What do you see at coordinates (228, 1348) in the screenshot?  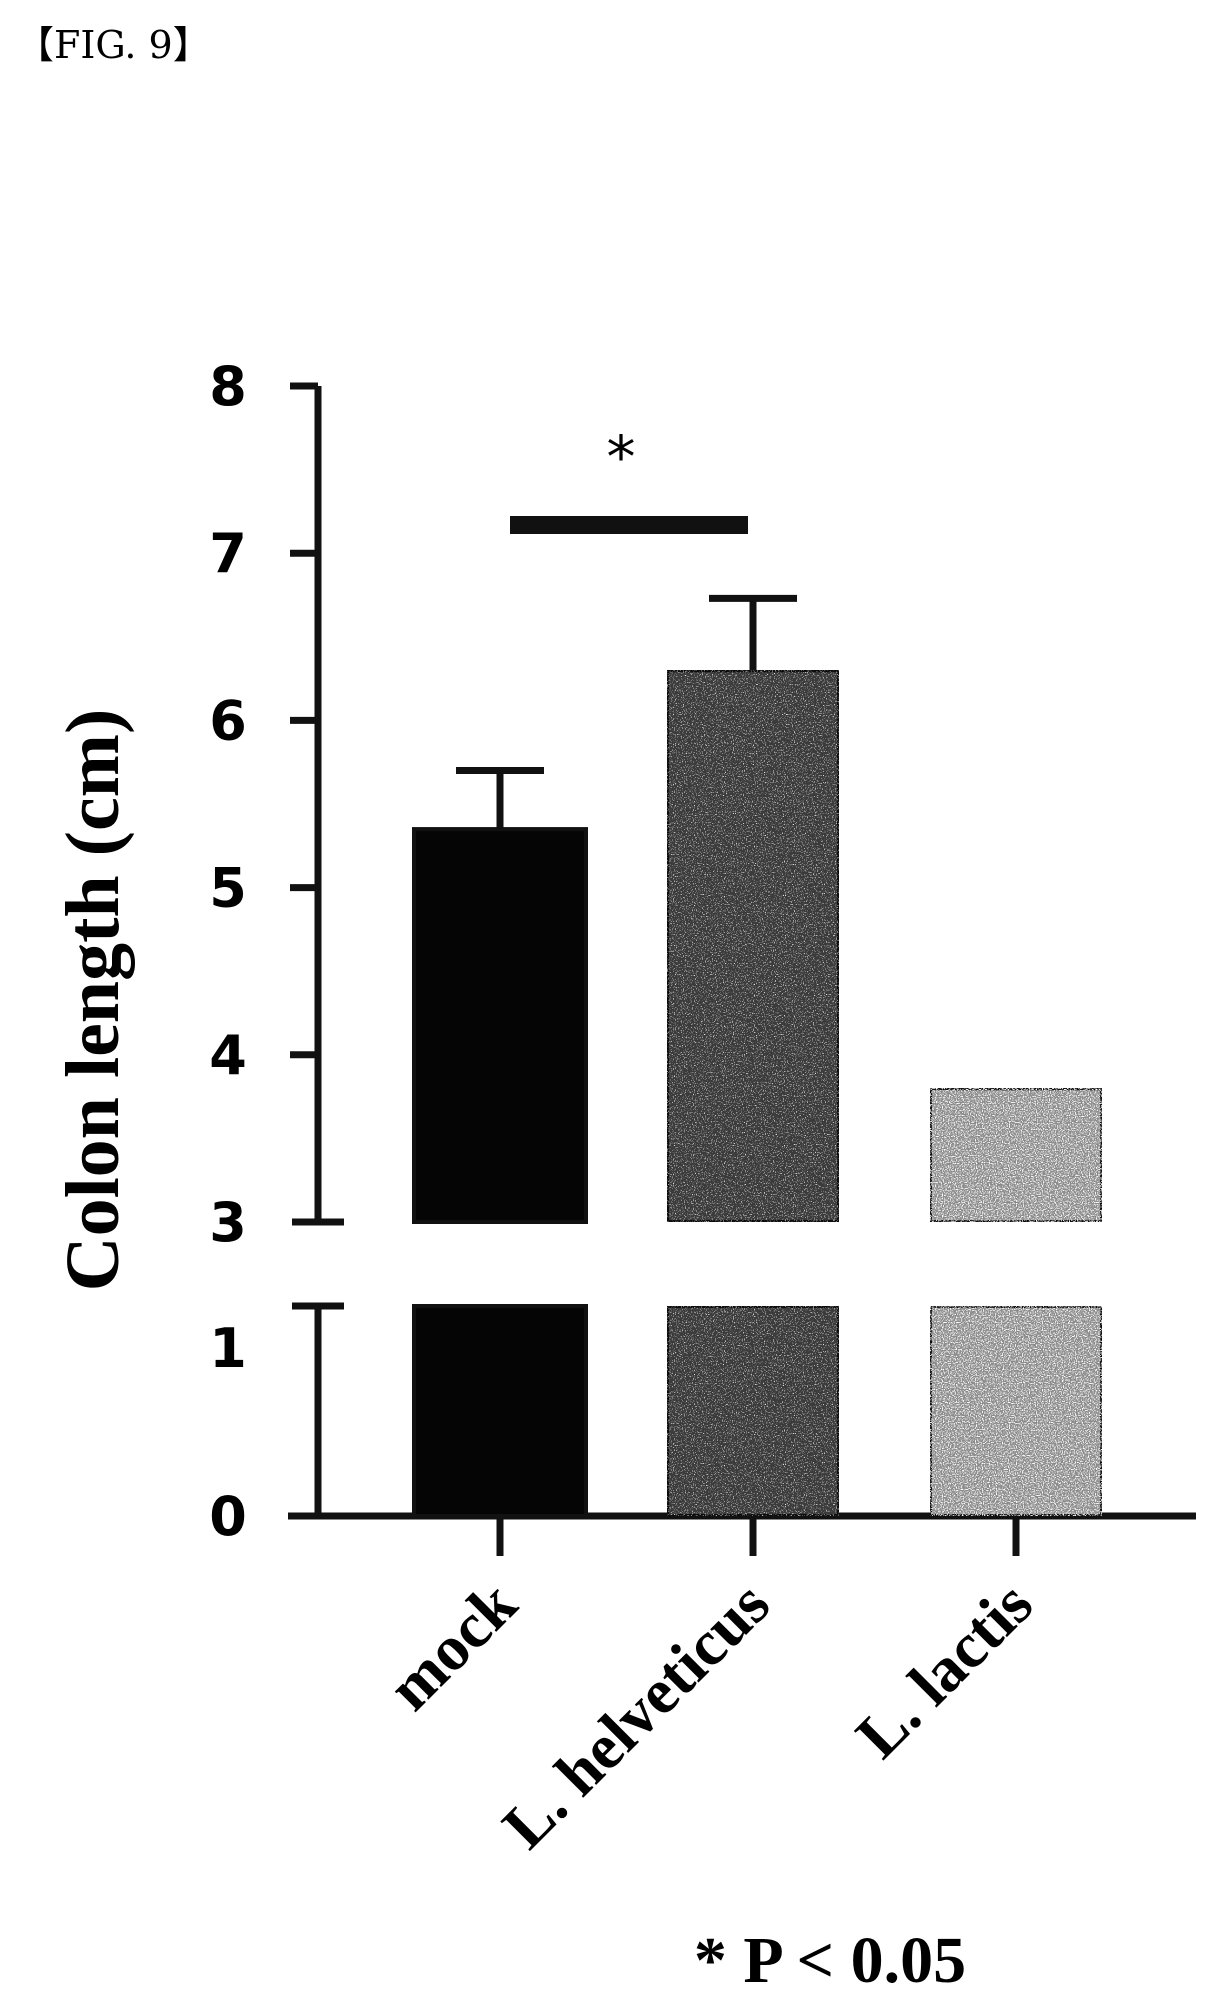 I see `y-tick-label-1: 1` at bounding box center [228, 1348].